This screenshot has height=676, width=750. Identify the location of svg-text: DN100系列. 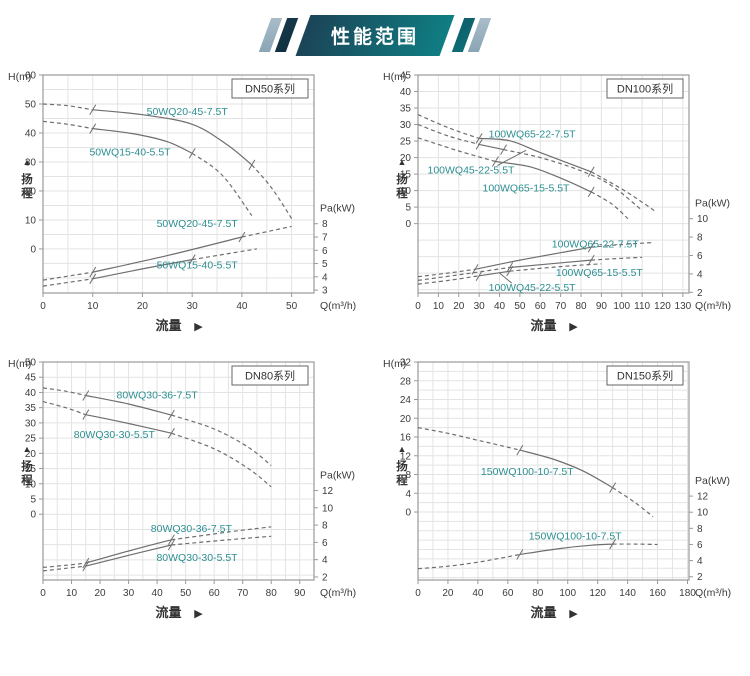
(645, 89).